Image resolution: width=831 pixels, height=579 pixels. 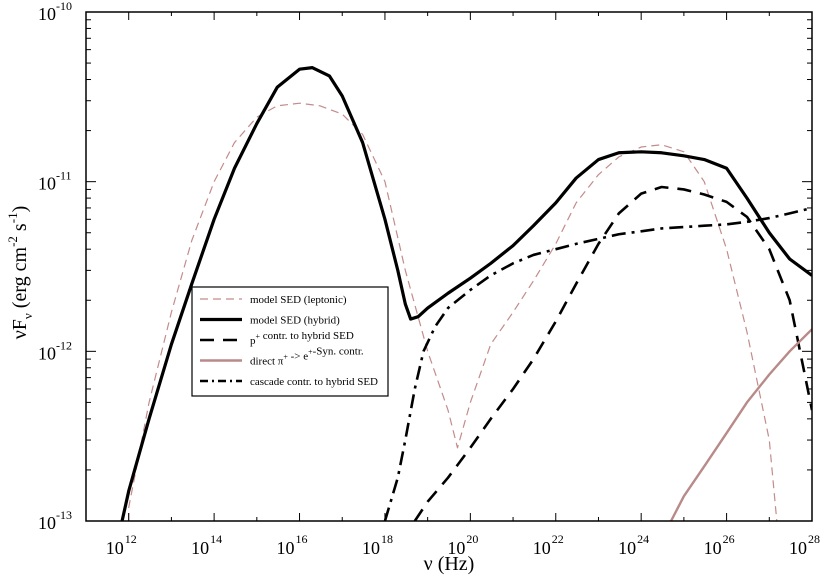 I want to click on legend-item-5: cascade contr. to hybrid SED, so click(x=289, y=382).